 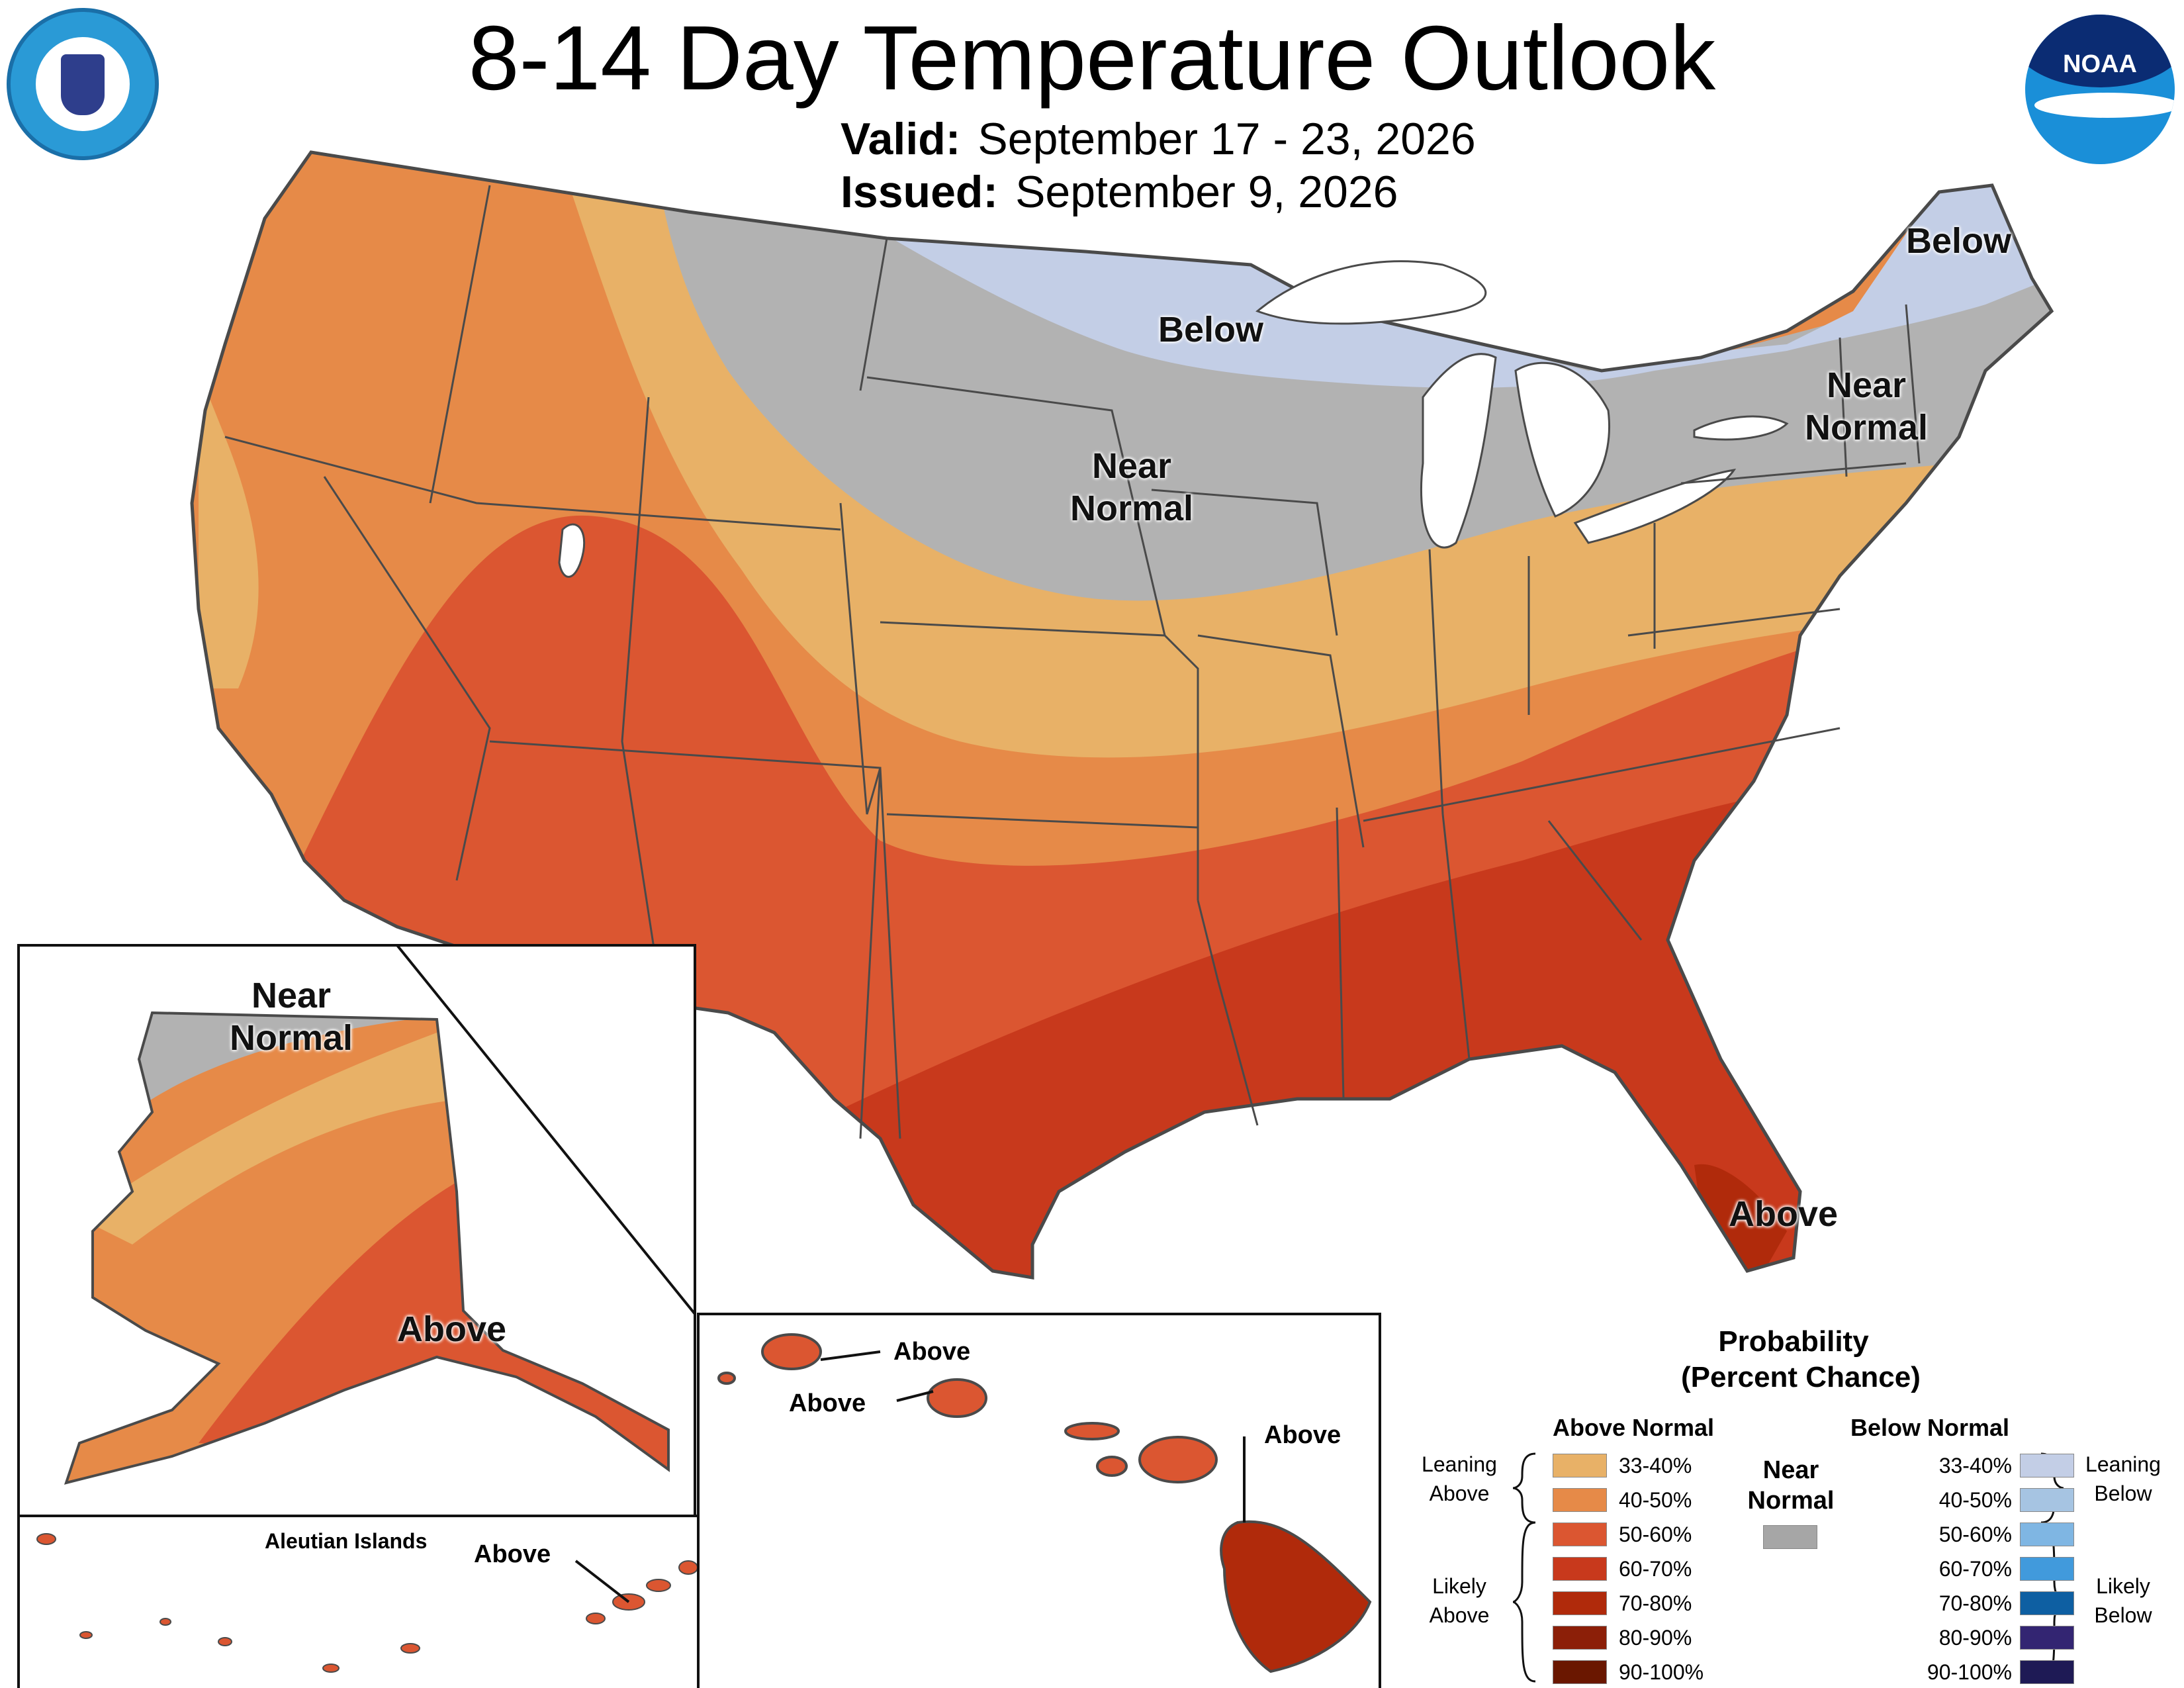 What do you see at coordinates (1975, 1465) in the screenshot?
I see `below-bin-label: 33-40%` at bounding box center [1975, 1465].